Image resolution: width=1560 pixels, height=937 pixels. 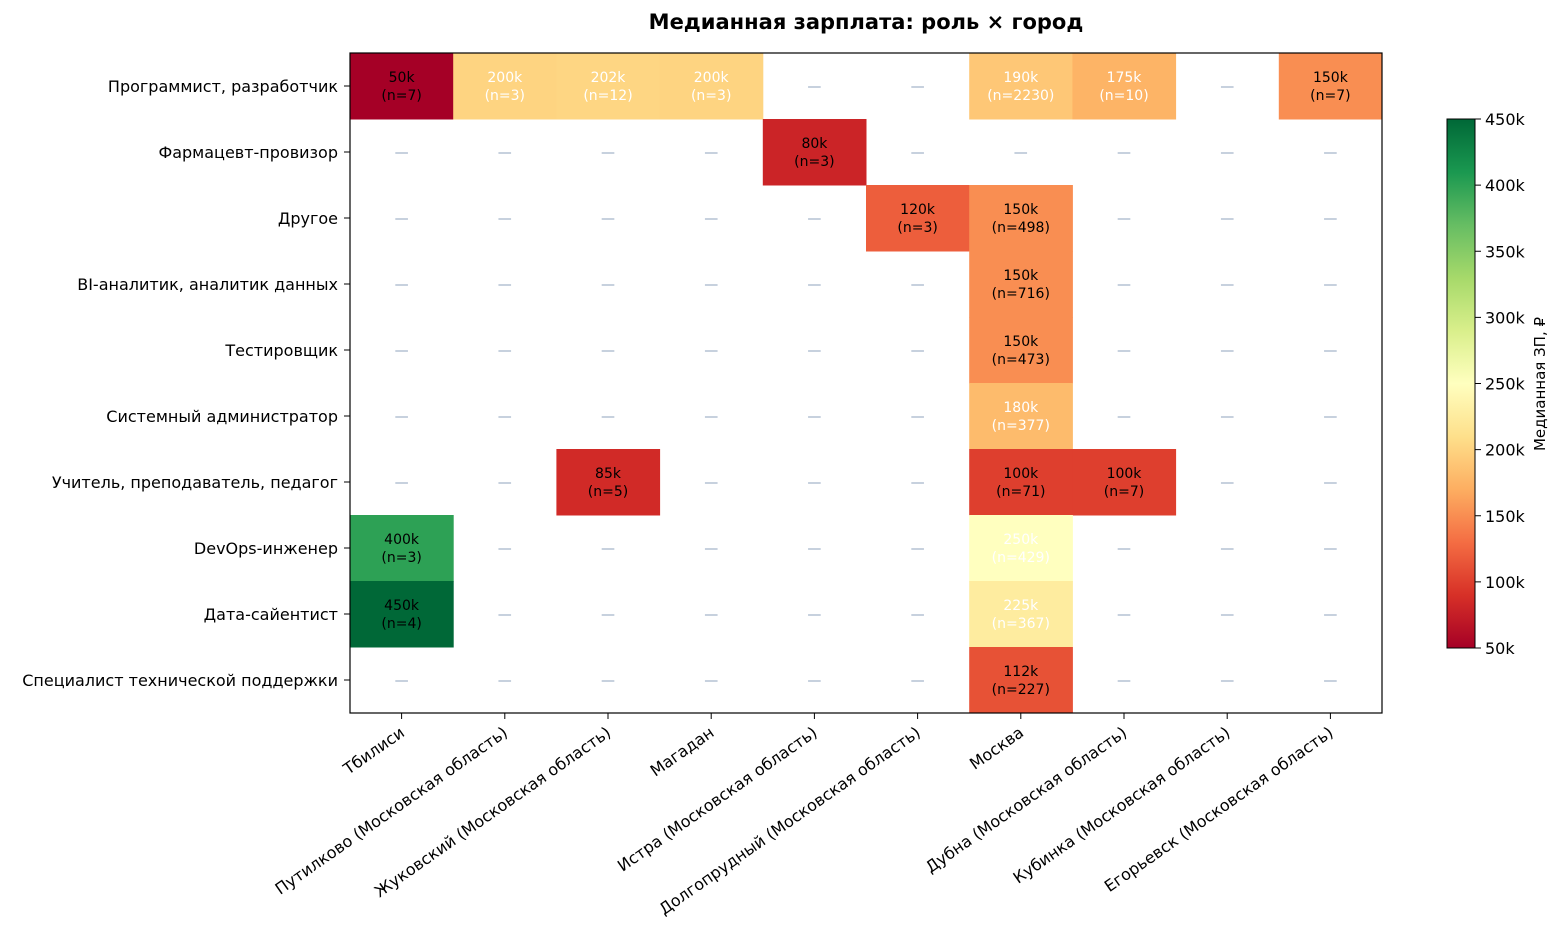 I want to click on cell-value-label: 450k, so click(x=402, y=606).